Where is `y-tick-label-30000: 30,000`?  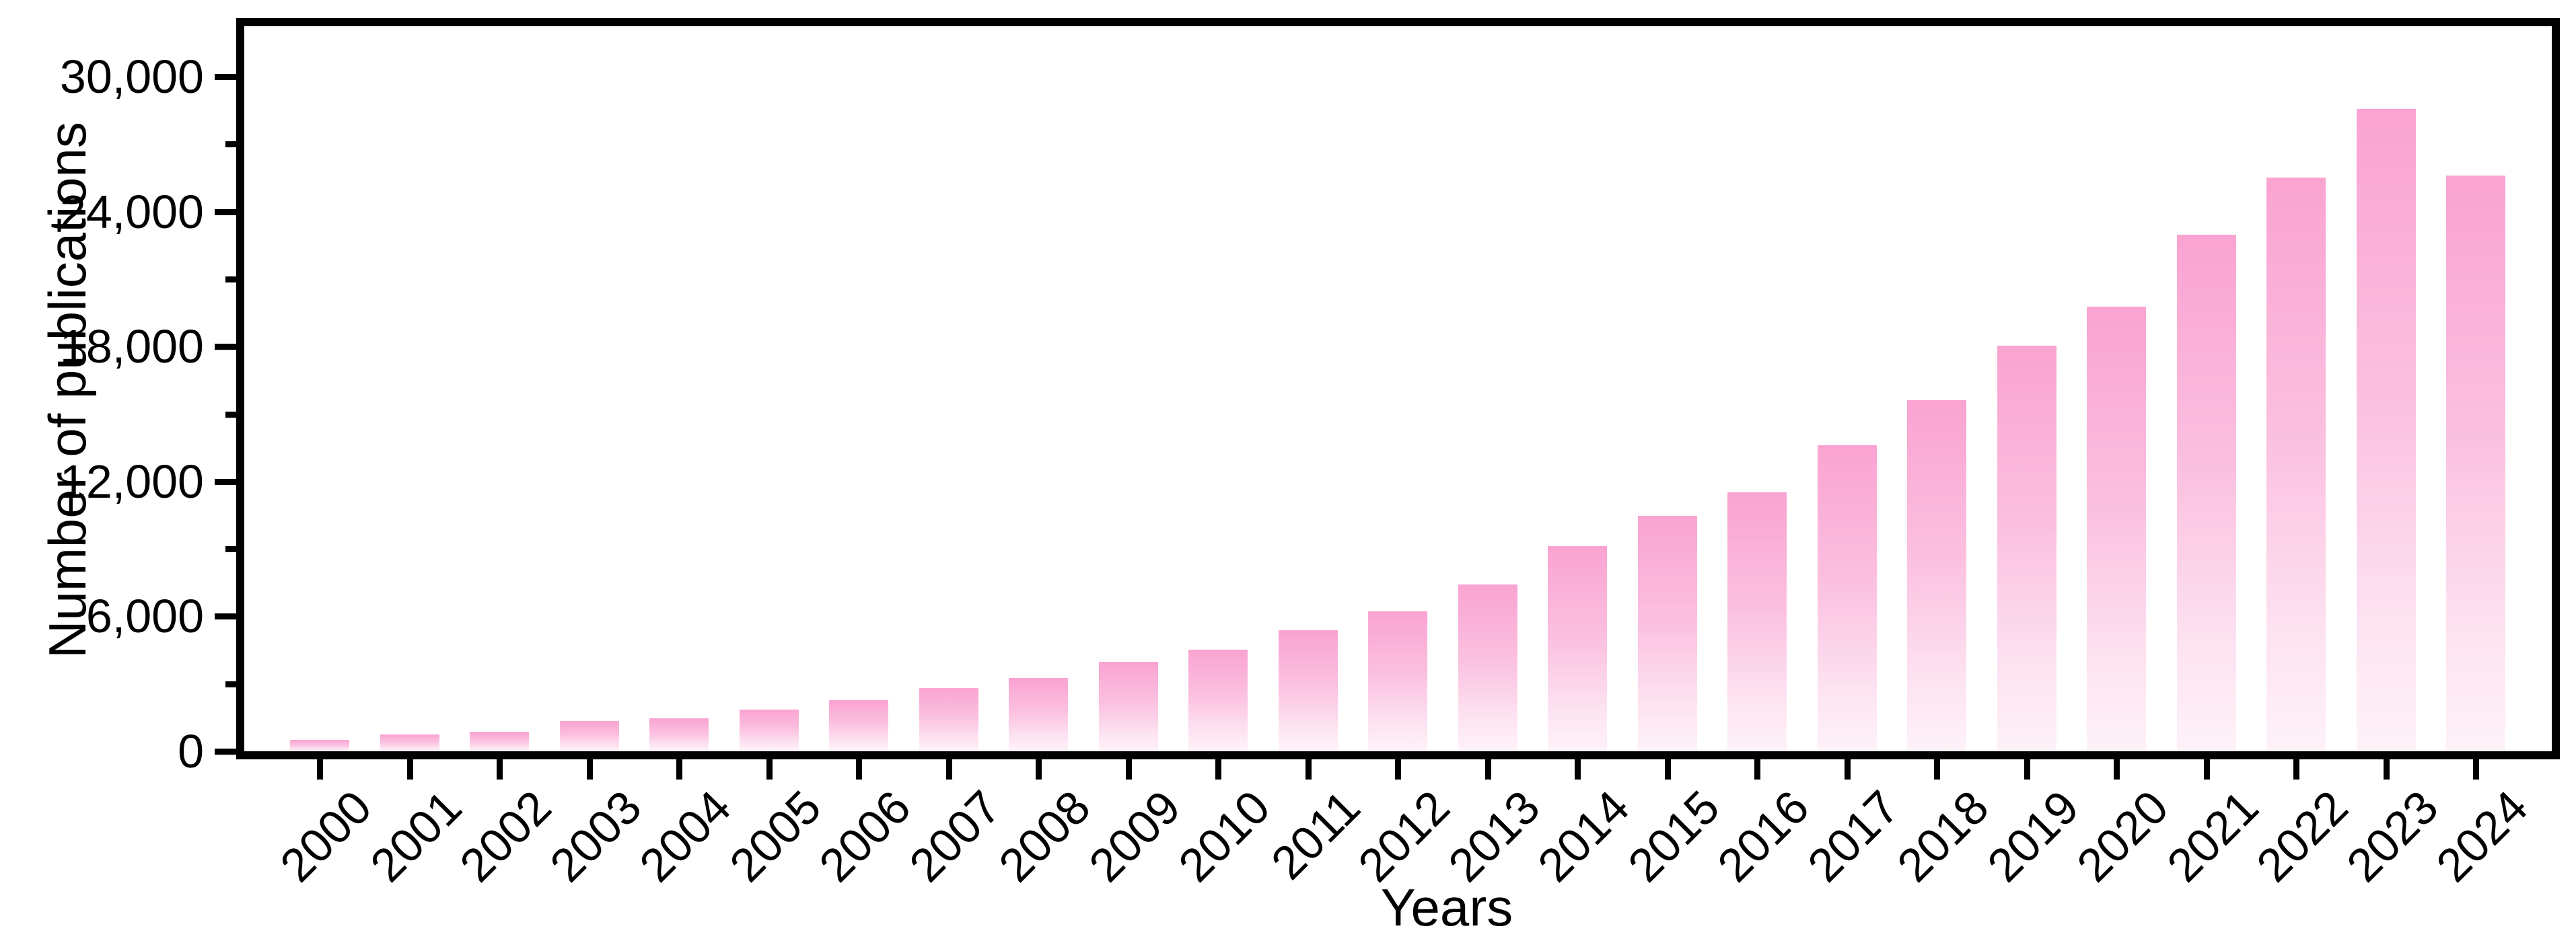 y-tick-label-30000: 30,000 is located at coordinates (131, 77).